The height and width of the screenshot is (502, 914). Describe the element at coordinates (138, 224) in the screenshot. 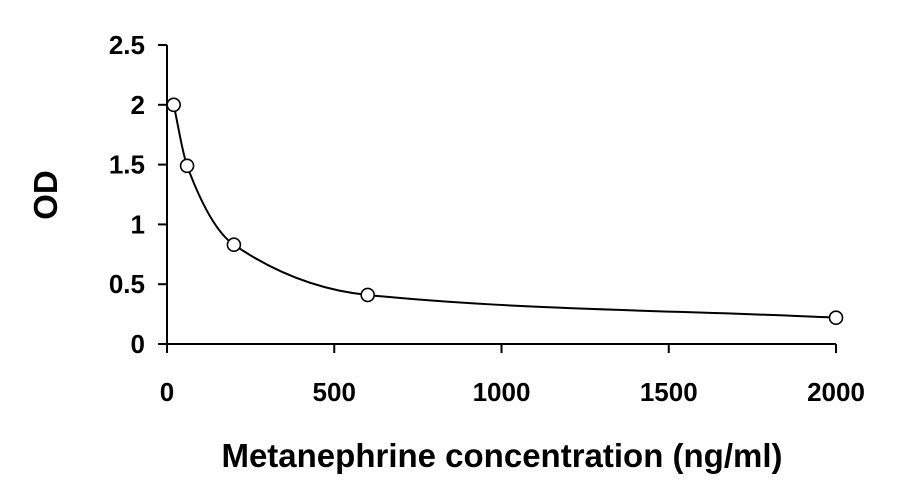

I see `y-tick-label: 1` at that location.